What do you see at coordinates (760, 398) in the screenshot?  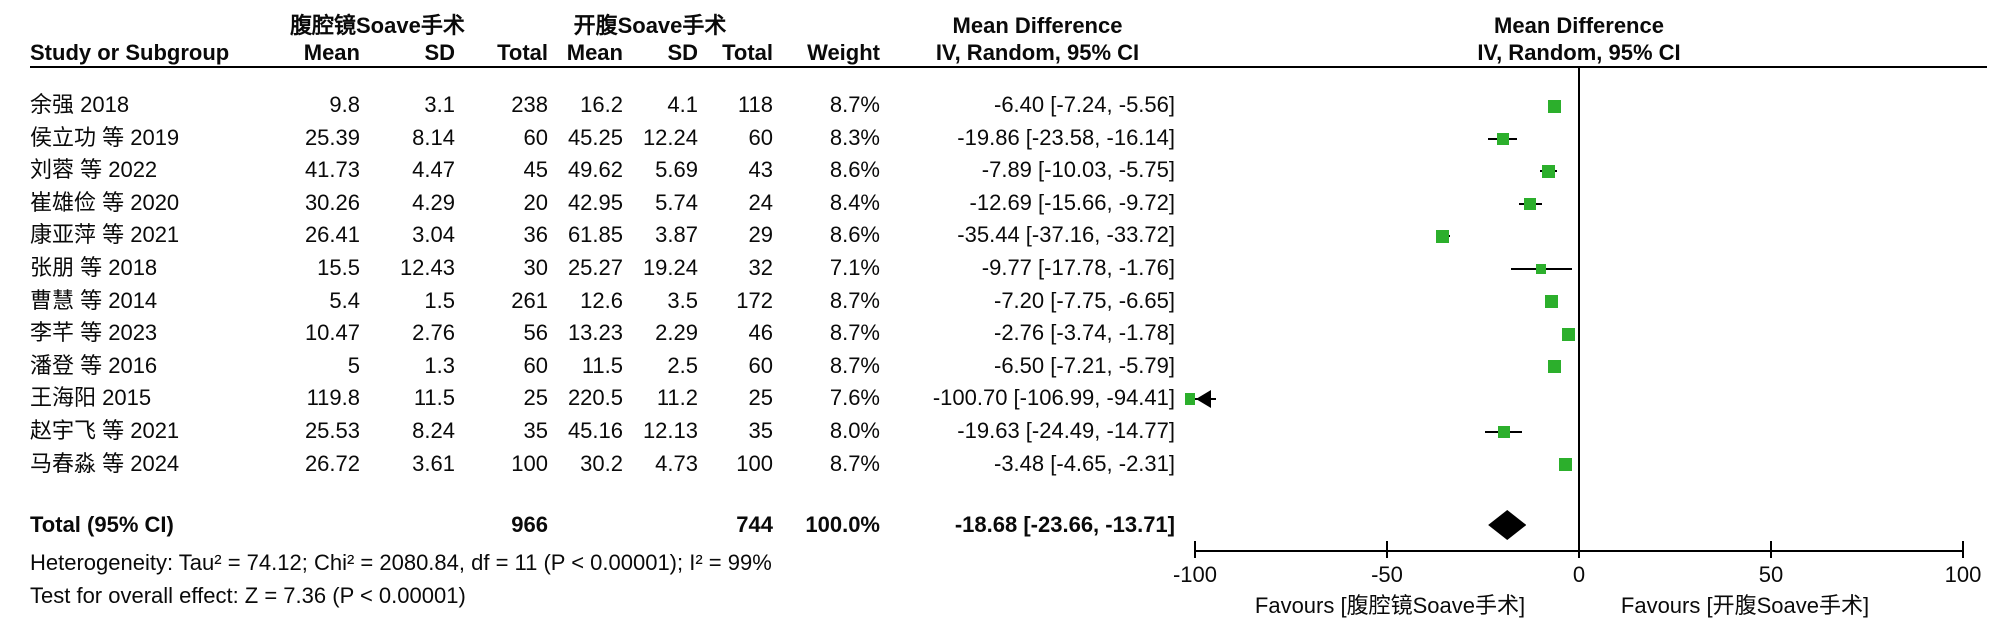 I see `total2-value: 25` at bounding box center [760, 398].